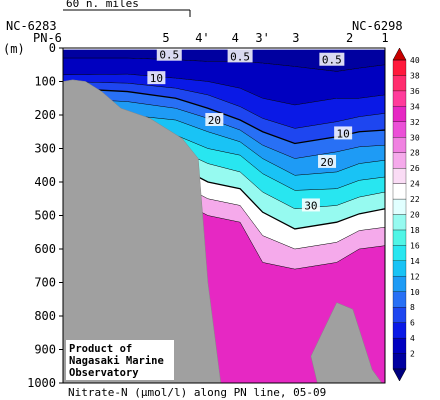 The width and height of the screenshot is (440, 400). I want to click on credit-box: Product of Nagasaki Marine Observatory, so click(120, 360).